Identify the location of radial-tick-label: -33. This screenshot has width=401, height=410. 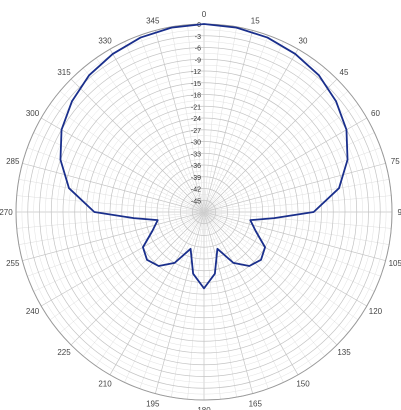
(196, 154).